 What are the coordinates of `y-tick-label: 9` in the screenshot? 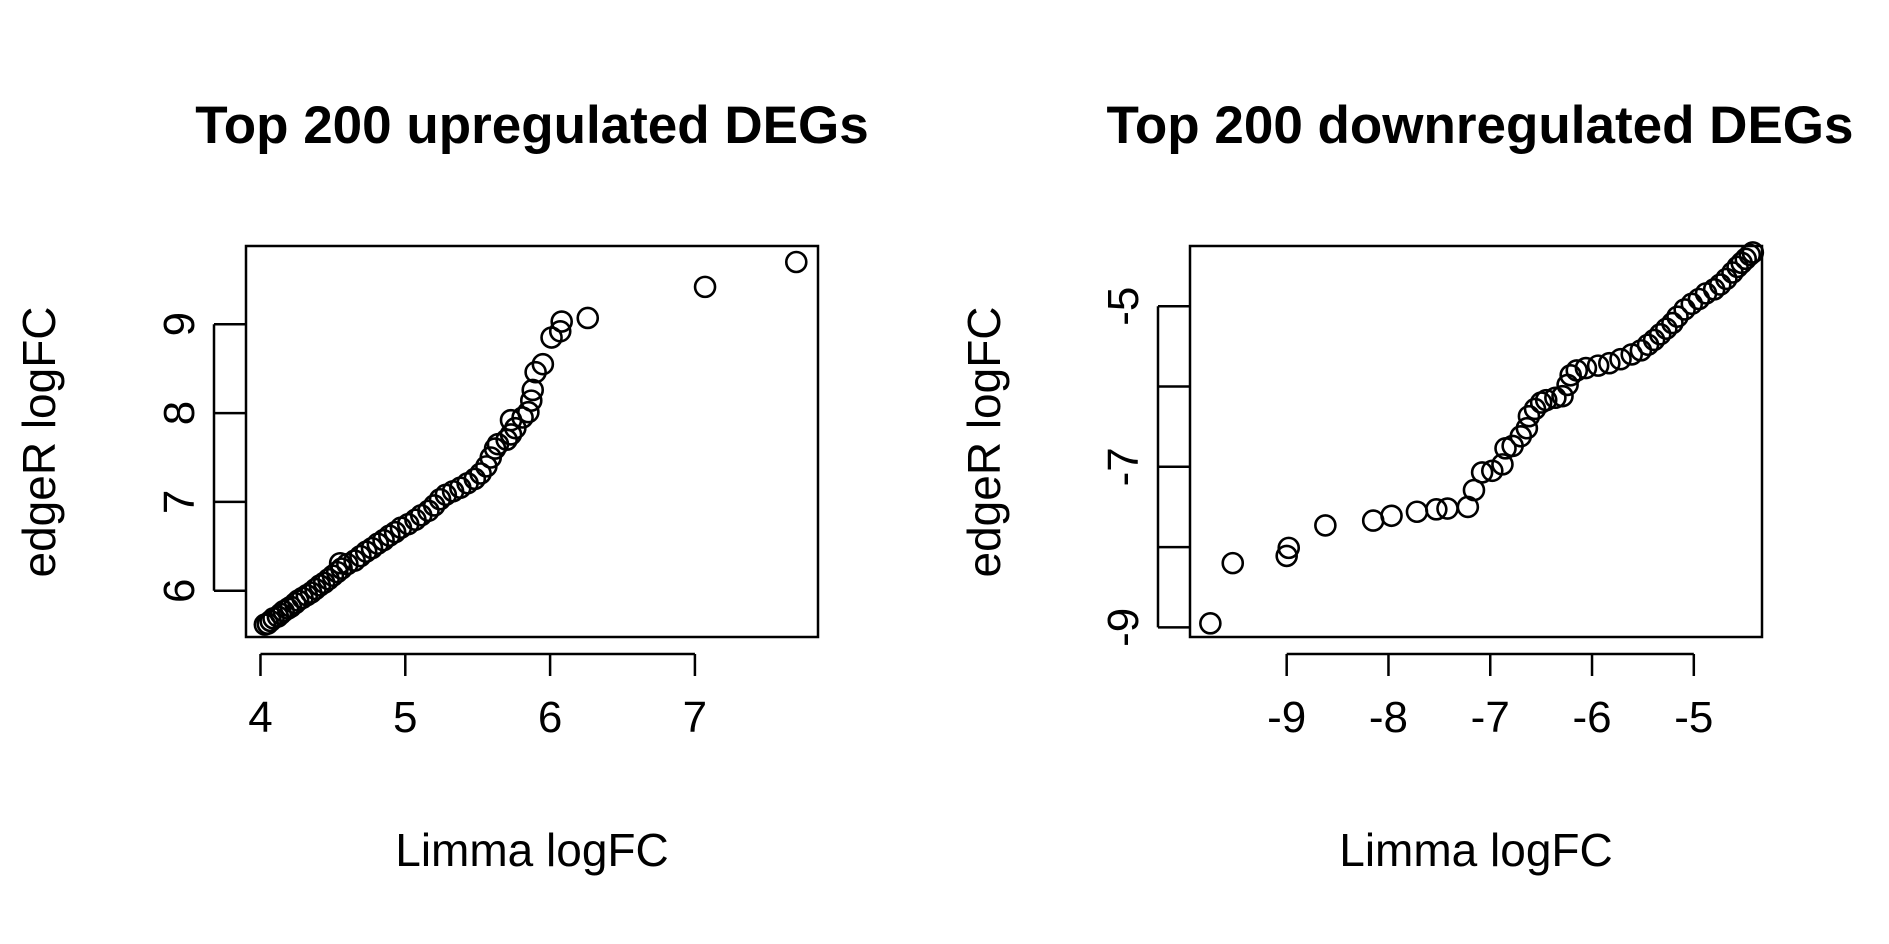 It's located at (179, 324).